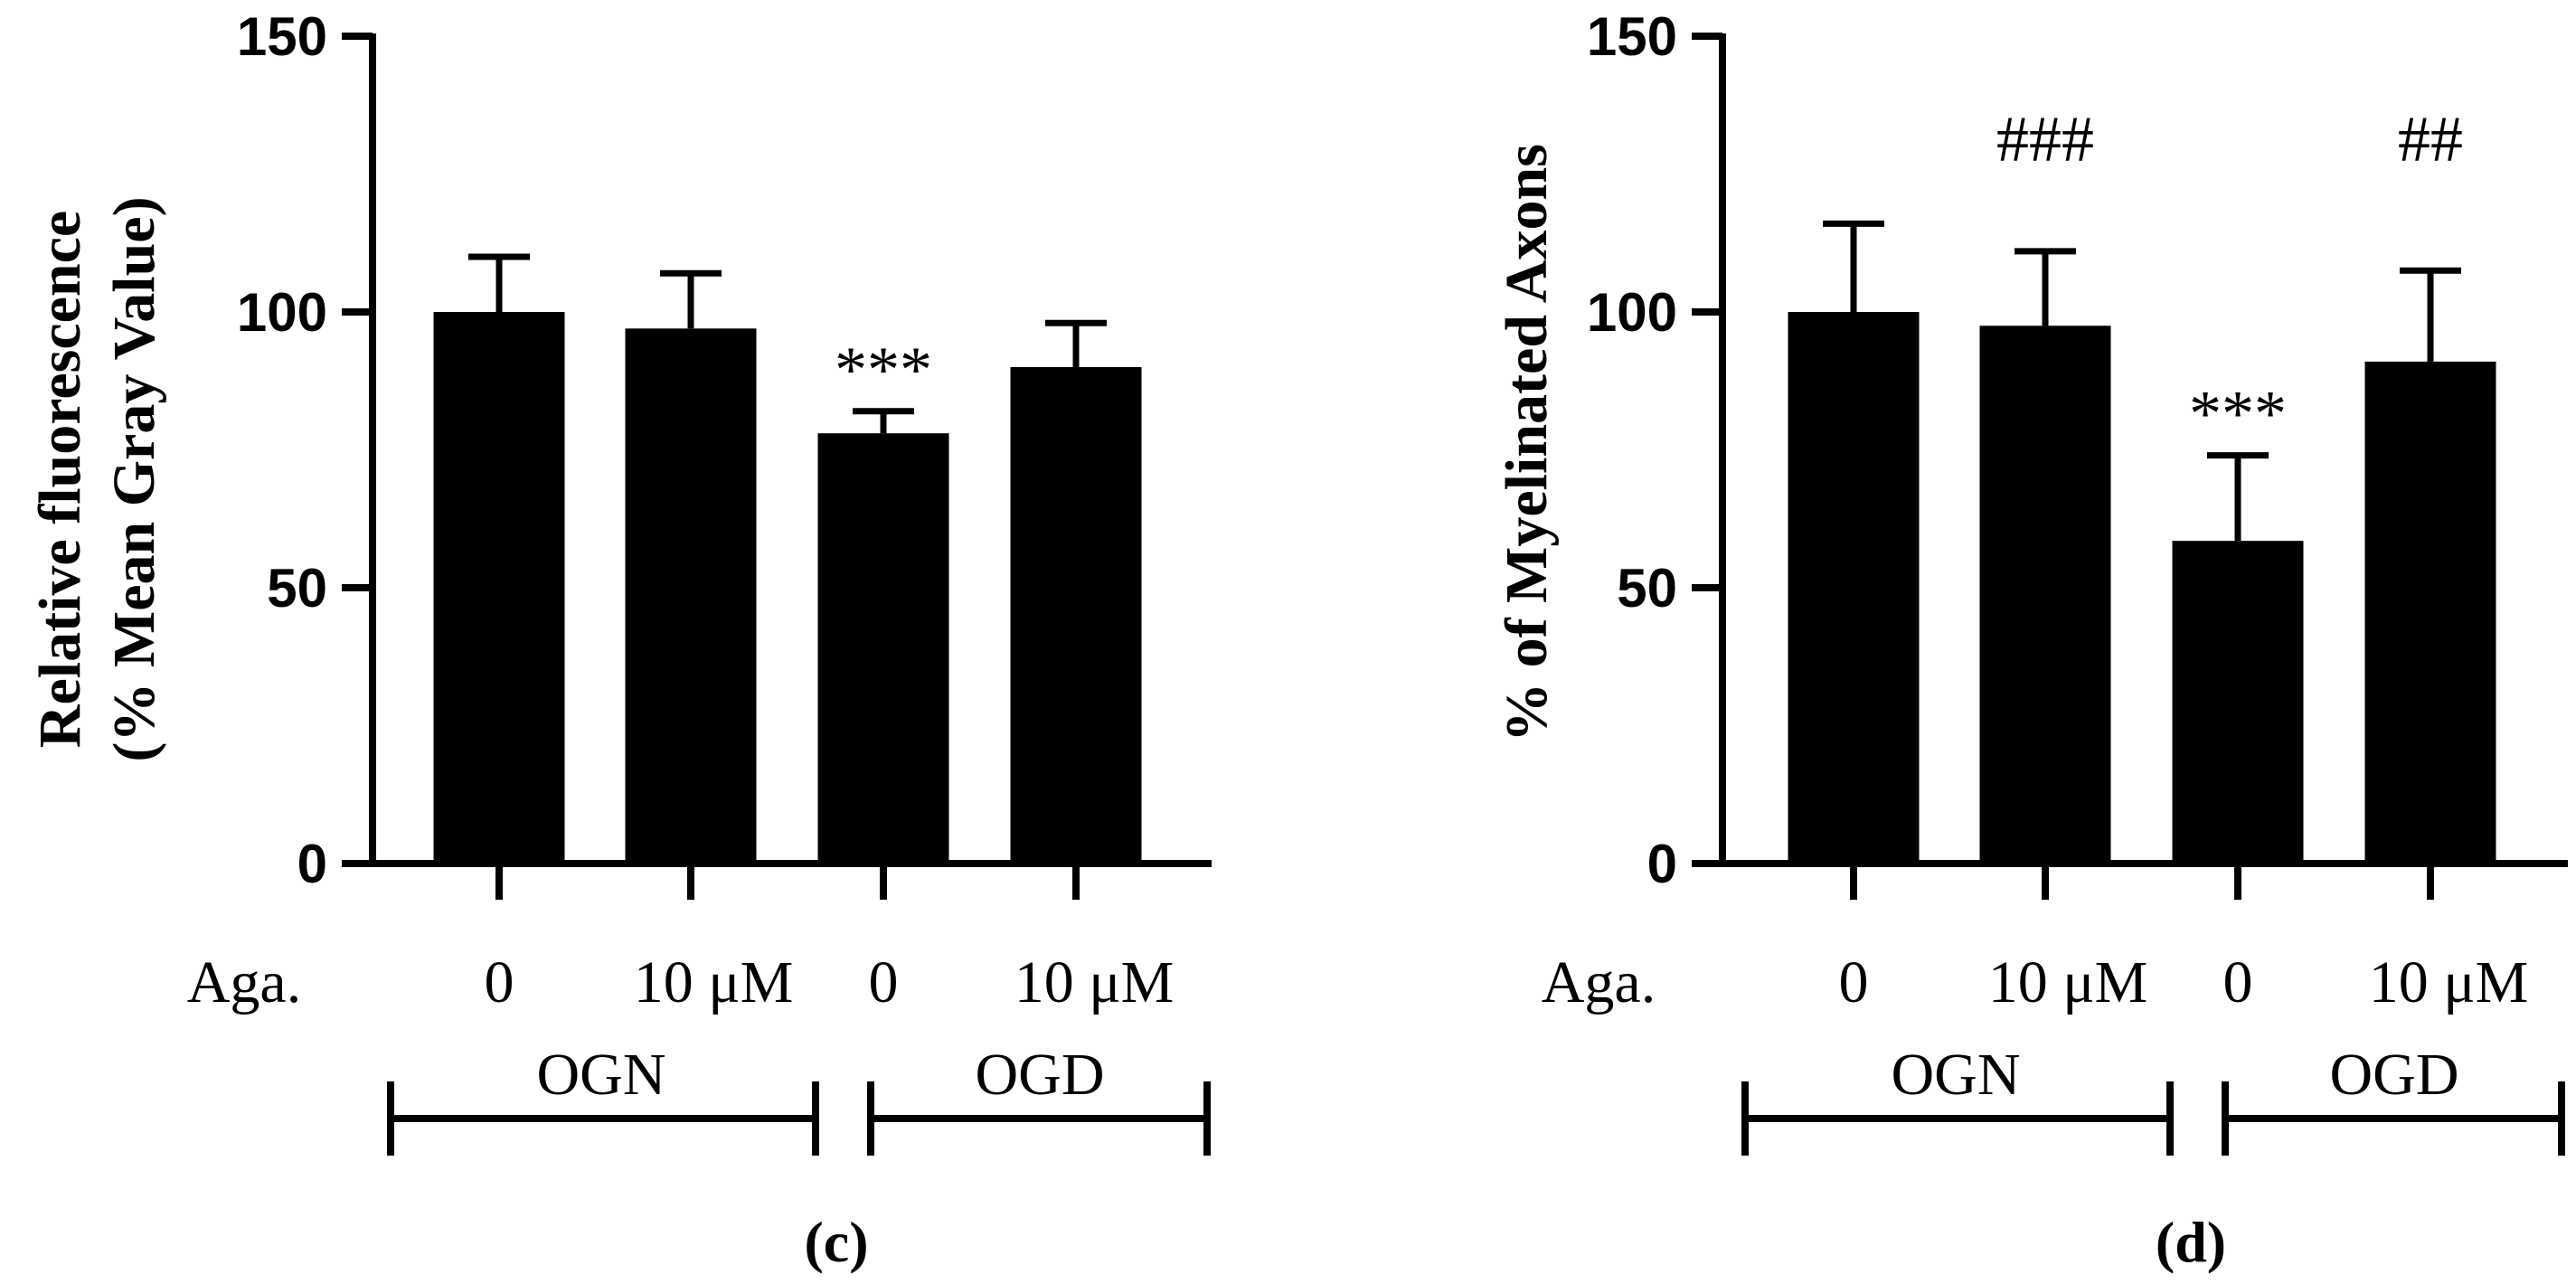 The image size is (2576, 1284). I want to click on y-axis-label-line1: Relative fluorescence, so click(60, 479).